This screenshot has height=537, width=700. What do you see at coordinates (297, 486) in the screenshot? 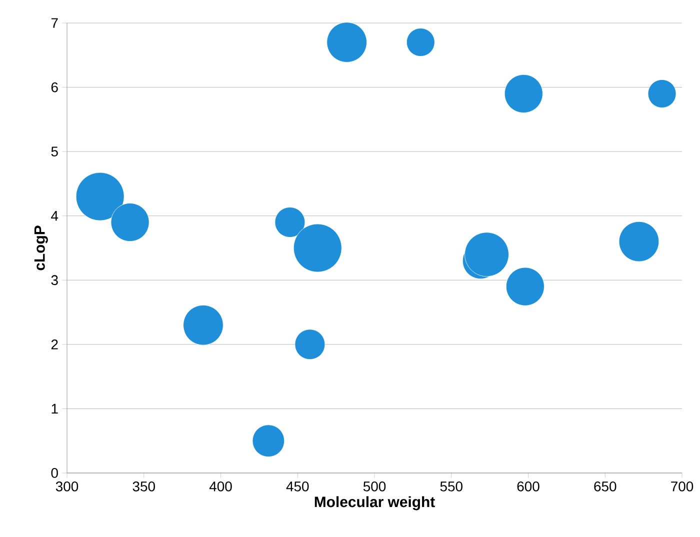
I see `x-tick-label: 450` at bounding box center [297, 486].